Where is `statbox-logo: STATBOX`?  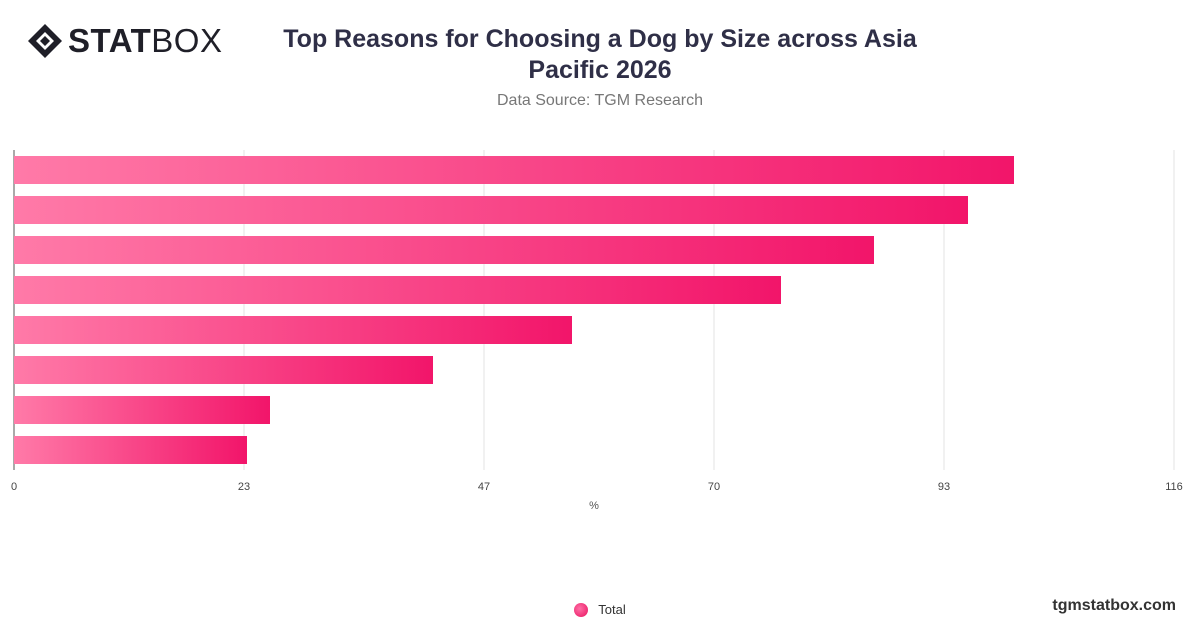
statbox-logo: STATBOX is located at coordinates (124, 41).